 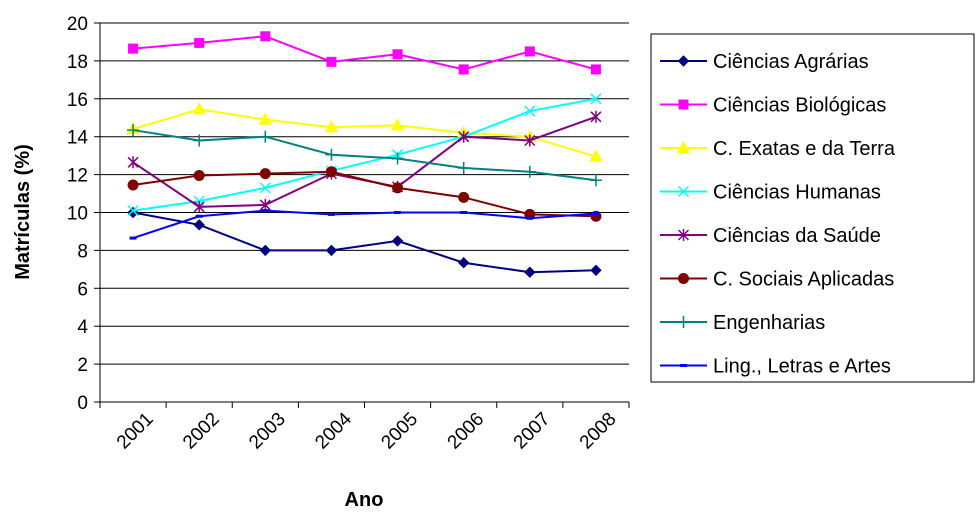 I want to click on legend-entry: Ciências Biológicas, so click(x=773, y=106).